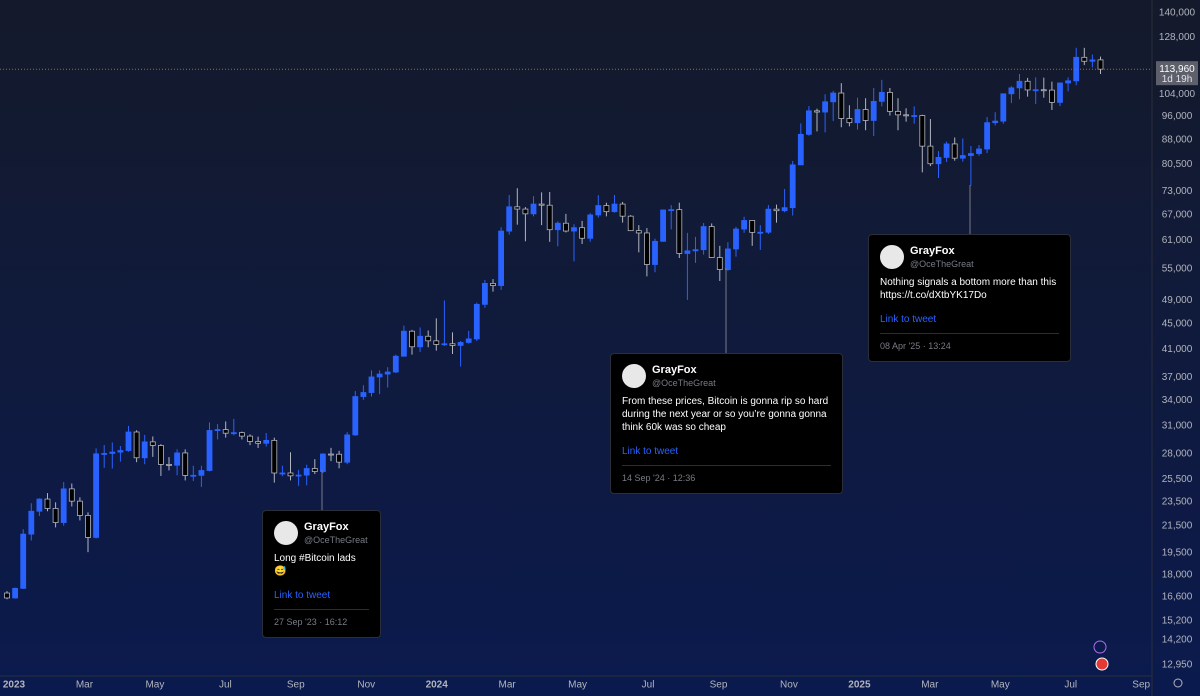 The image size is (1200, 696). What do you see at coordinates (437, 685) in the screenshot?
I see `x-tick-label: 2024` at bounding box center [437, 685].